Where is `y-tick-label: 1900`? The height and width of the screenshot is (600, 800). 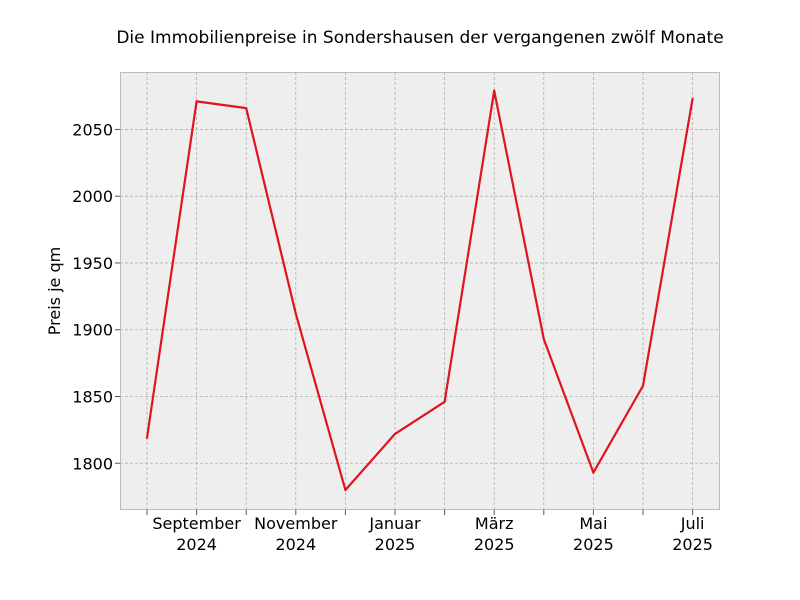 y-tick-label: 1900 is located at coordinates (92, 330).